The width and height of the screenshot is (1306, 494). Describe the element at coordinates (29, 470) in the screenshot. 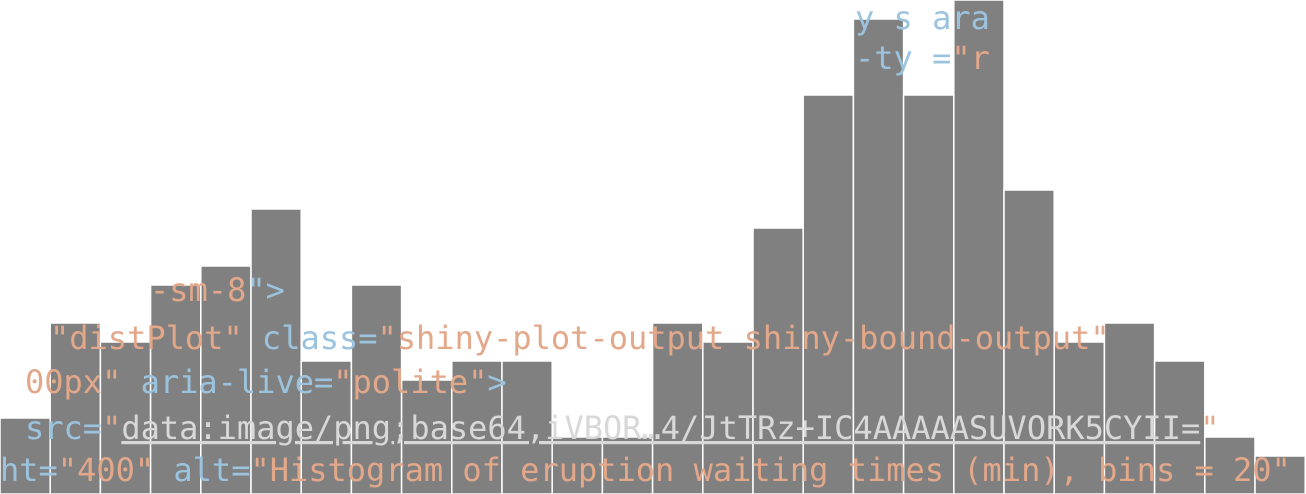

I see `code-token: ht=` at that location.